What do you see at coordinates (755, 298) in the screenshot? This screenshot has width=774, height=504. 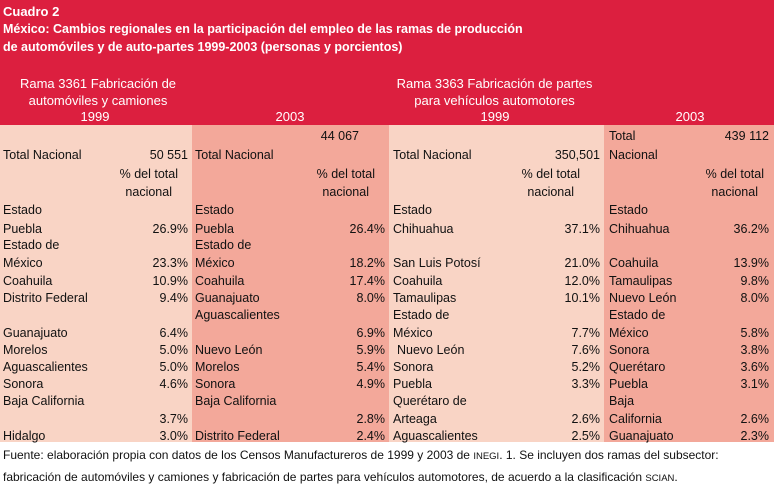 I see `state-value: 8.0%` at bounding box center [755, 298].